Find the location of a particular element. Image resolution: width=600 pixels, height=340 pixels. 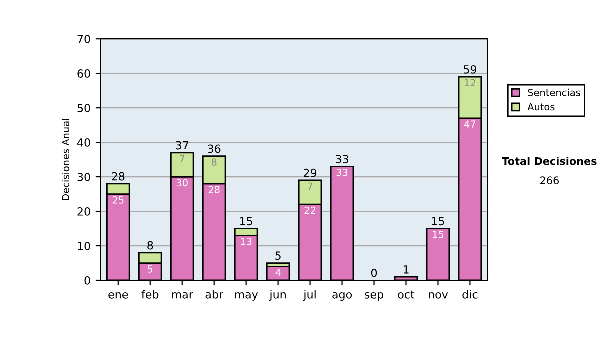

x-tick-label: ene is located at coordinates (118, 295).